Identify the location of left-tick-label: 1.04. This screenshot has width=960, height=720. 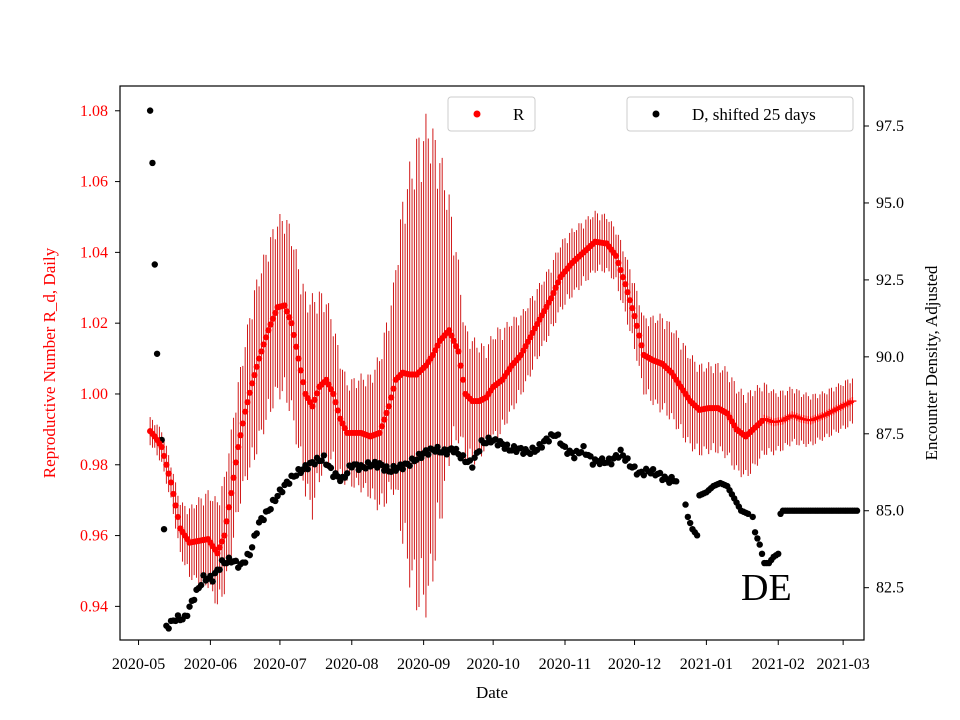
(94, 252).